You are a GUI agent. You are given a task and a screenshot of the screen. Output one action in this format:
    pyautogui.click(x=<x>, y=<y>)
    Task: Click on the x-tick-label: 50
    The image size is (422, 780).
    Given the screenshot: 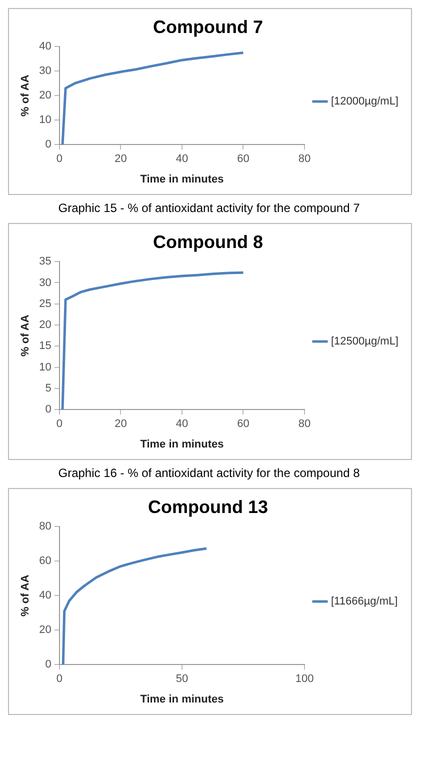 What is the action you would take?
    pyautogui.click(x=182, y=679)
    